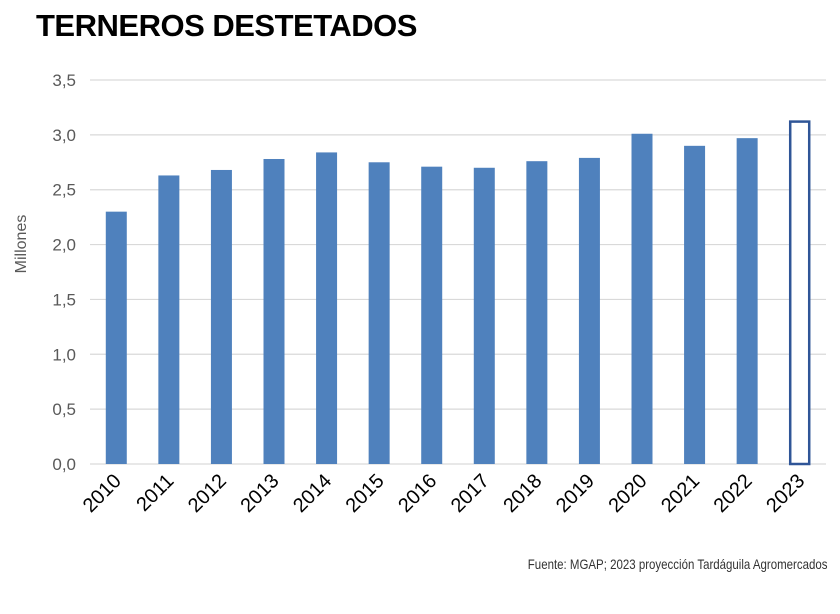 The height and width of the screenshot is (614, 840). I want to click on bar-2018, so click(537, 312).